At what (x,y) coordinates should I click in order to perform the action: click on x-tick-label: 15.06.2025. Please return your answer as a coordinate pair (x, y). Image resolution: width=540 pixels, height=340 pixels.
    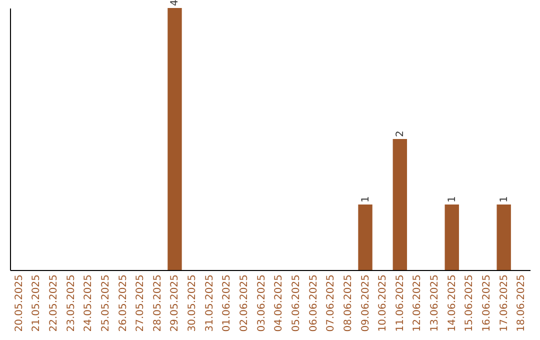
    Looking at the image, I should click on (470, 303).